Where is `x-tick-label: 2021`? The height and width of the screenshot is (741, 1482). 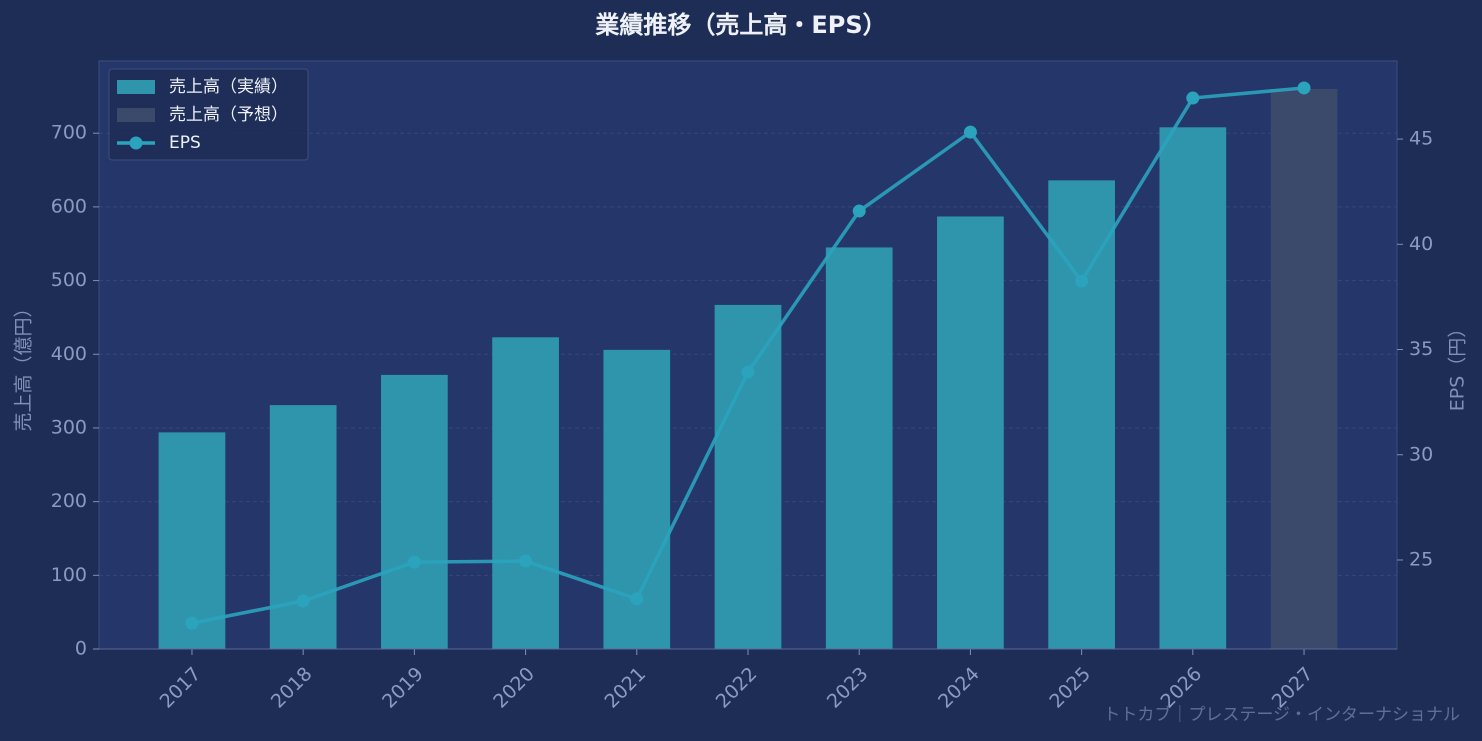 x-tick-label: 2021 is located at coordinates (625, 688).